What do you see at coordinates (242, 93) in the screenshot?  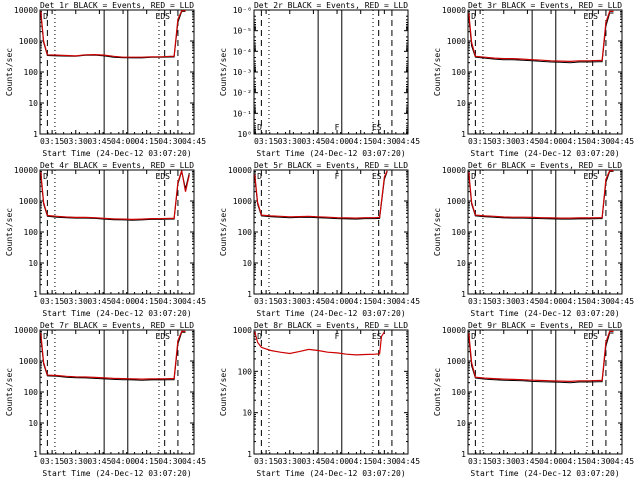 I see `y-tick-label: 10⁻²` at bounding box center [242, 93].